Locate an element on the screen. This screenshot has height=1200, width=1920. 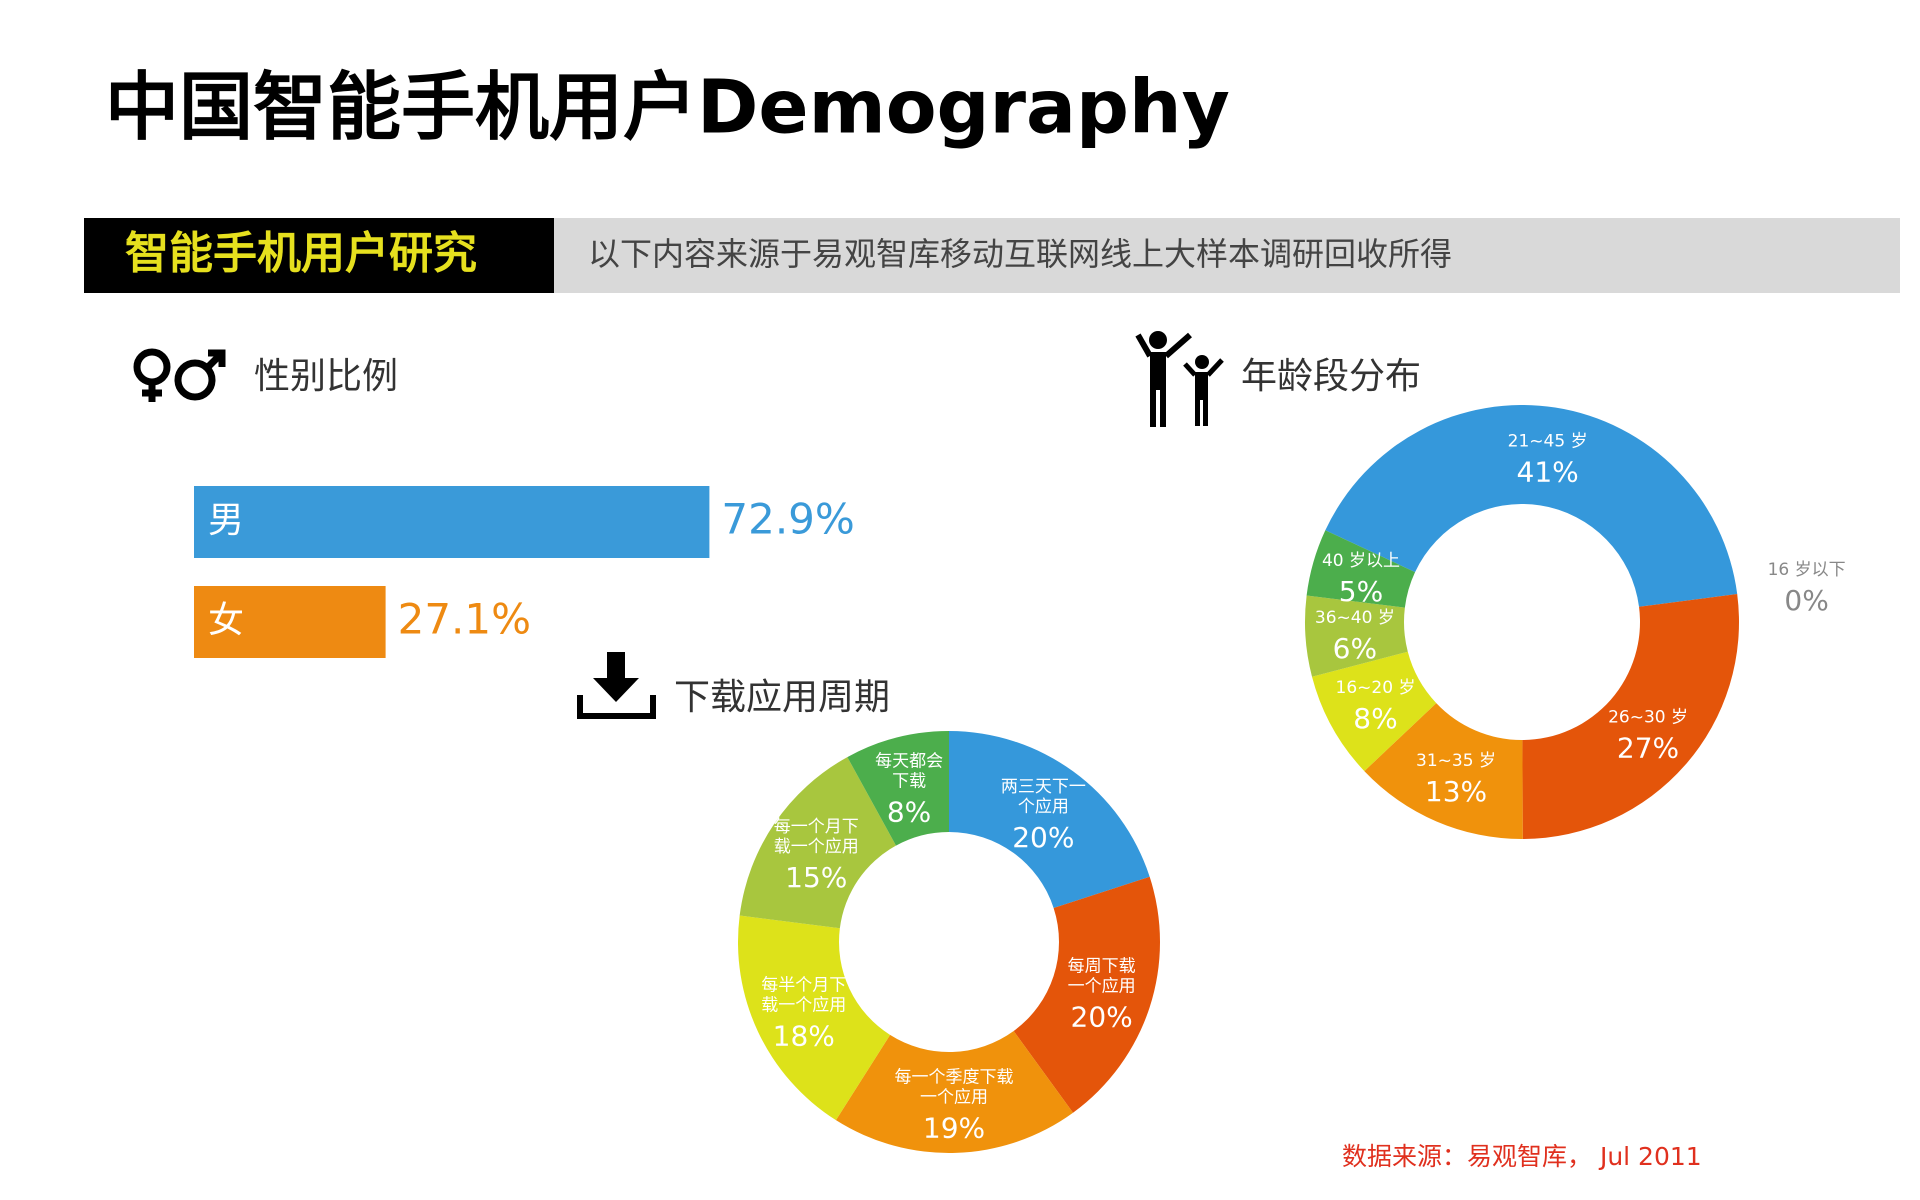
segment-category: 16 岁以下 is located at coordinates (1807, 570).